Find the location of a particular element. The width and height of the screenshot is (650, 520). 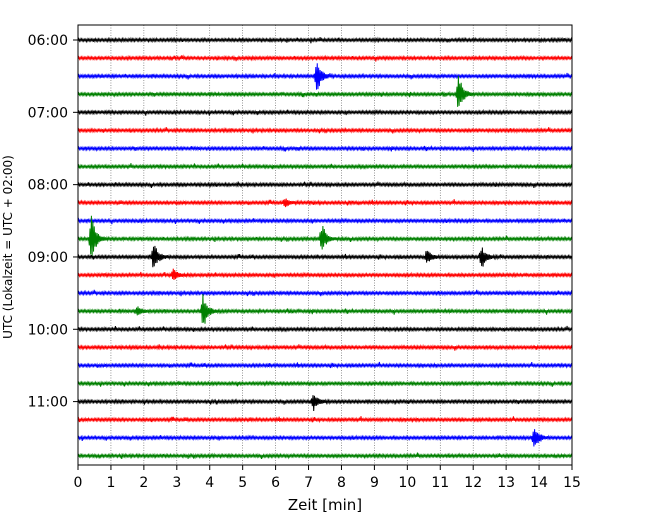

x-tick-label-13: 13 is located at coordinates (506, 483).